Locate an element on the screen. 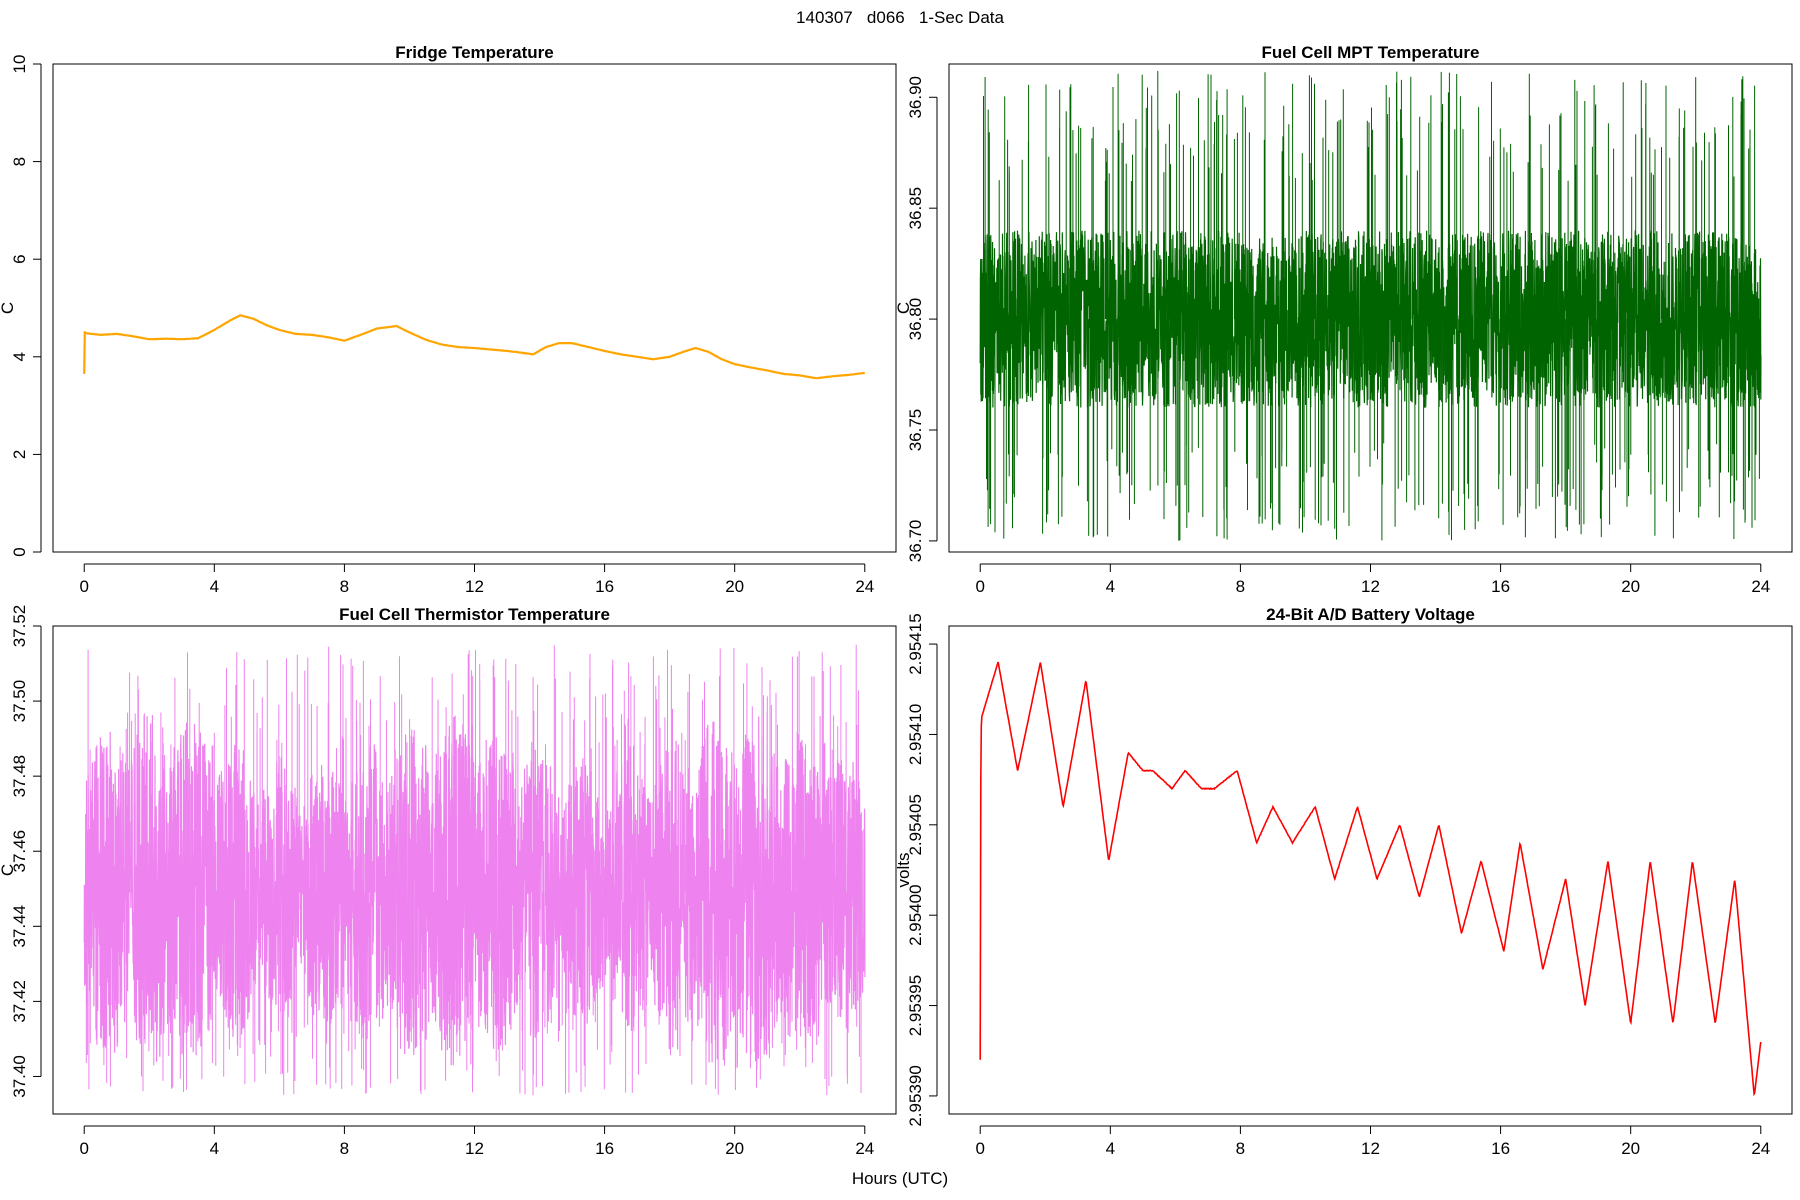 This screenshot has height=1200, width=1800. figure-title: 140307 d066 1-Sec Data is located at coordinates (900, 17).